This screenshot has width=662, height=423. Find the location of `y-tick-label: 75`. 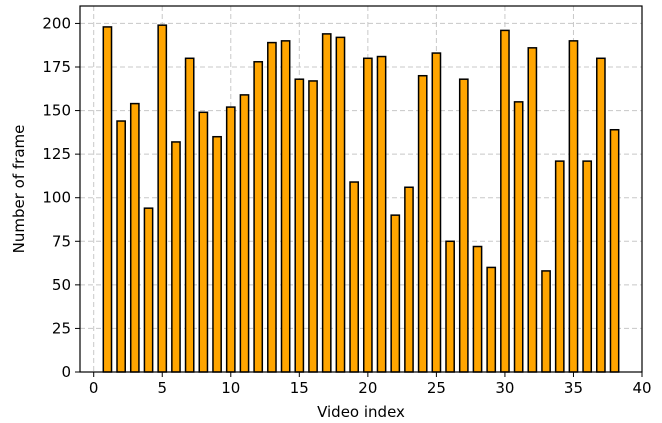

y-tick-label: 75 is located at coordinates (61, 241).